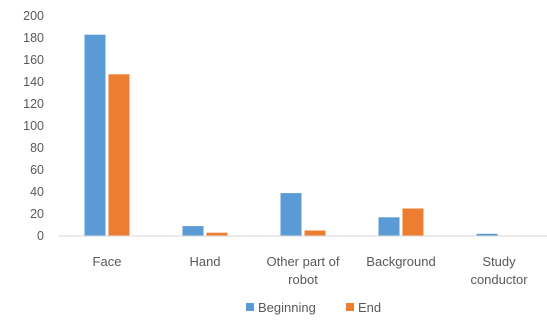 The image size is (547, 325). Describe the element at coordinates (204, 261) in the screenshot. I see `x-tick-label: Hand` at that location.